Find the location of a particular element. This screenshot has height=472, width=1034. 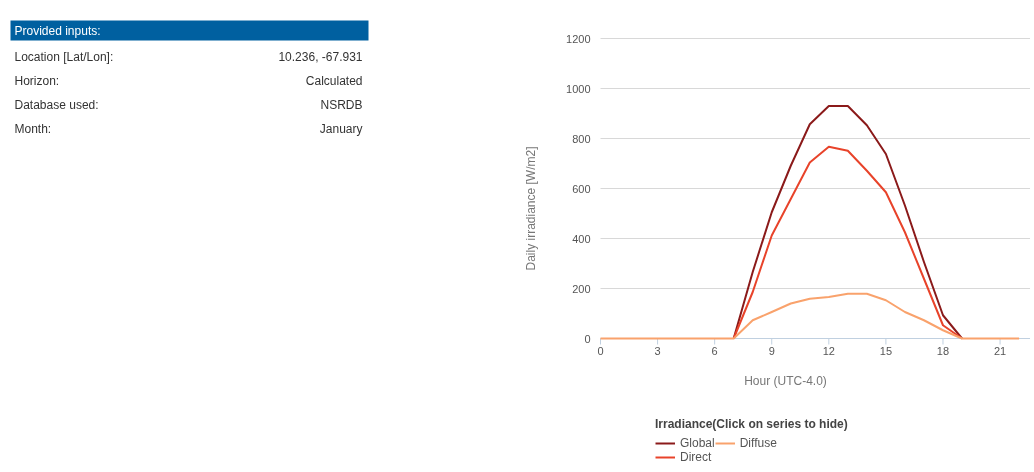

x-tick-label: 18 is located at coordinates (943, 350).